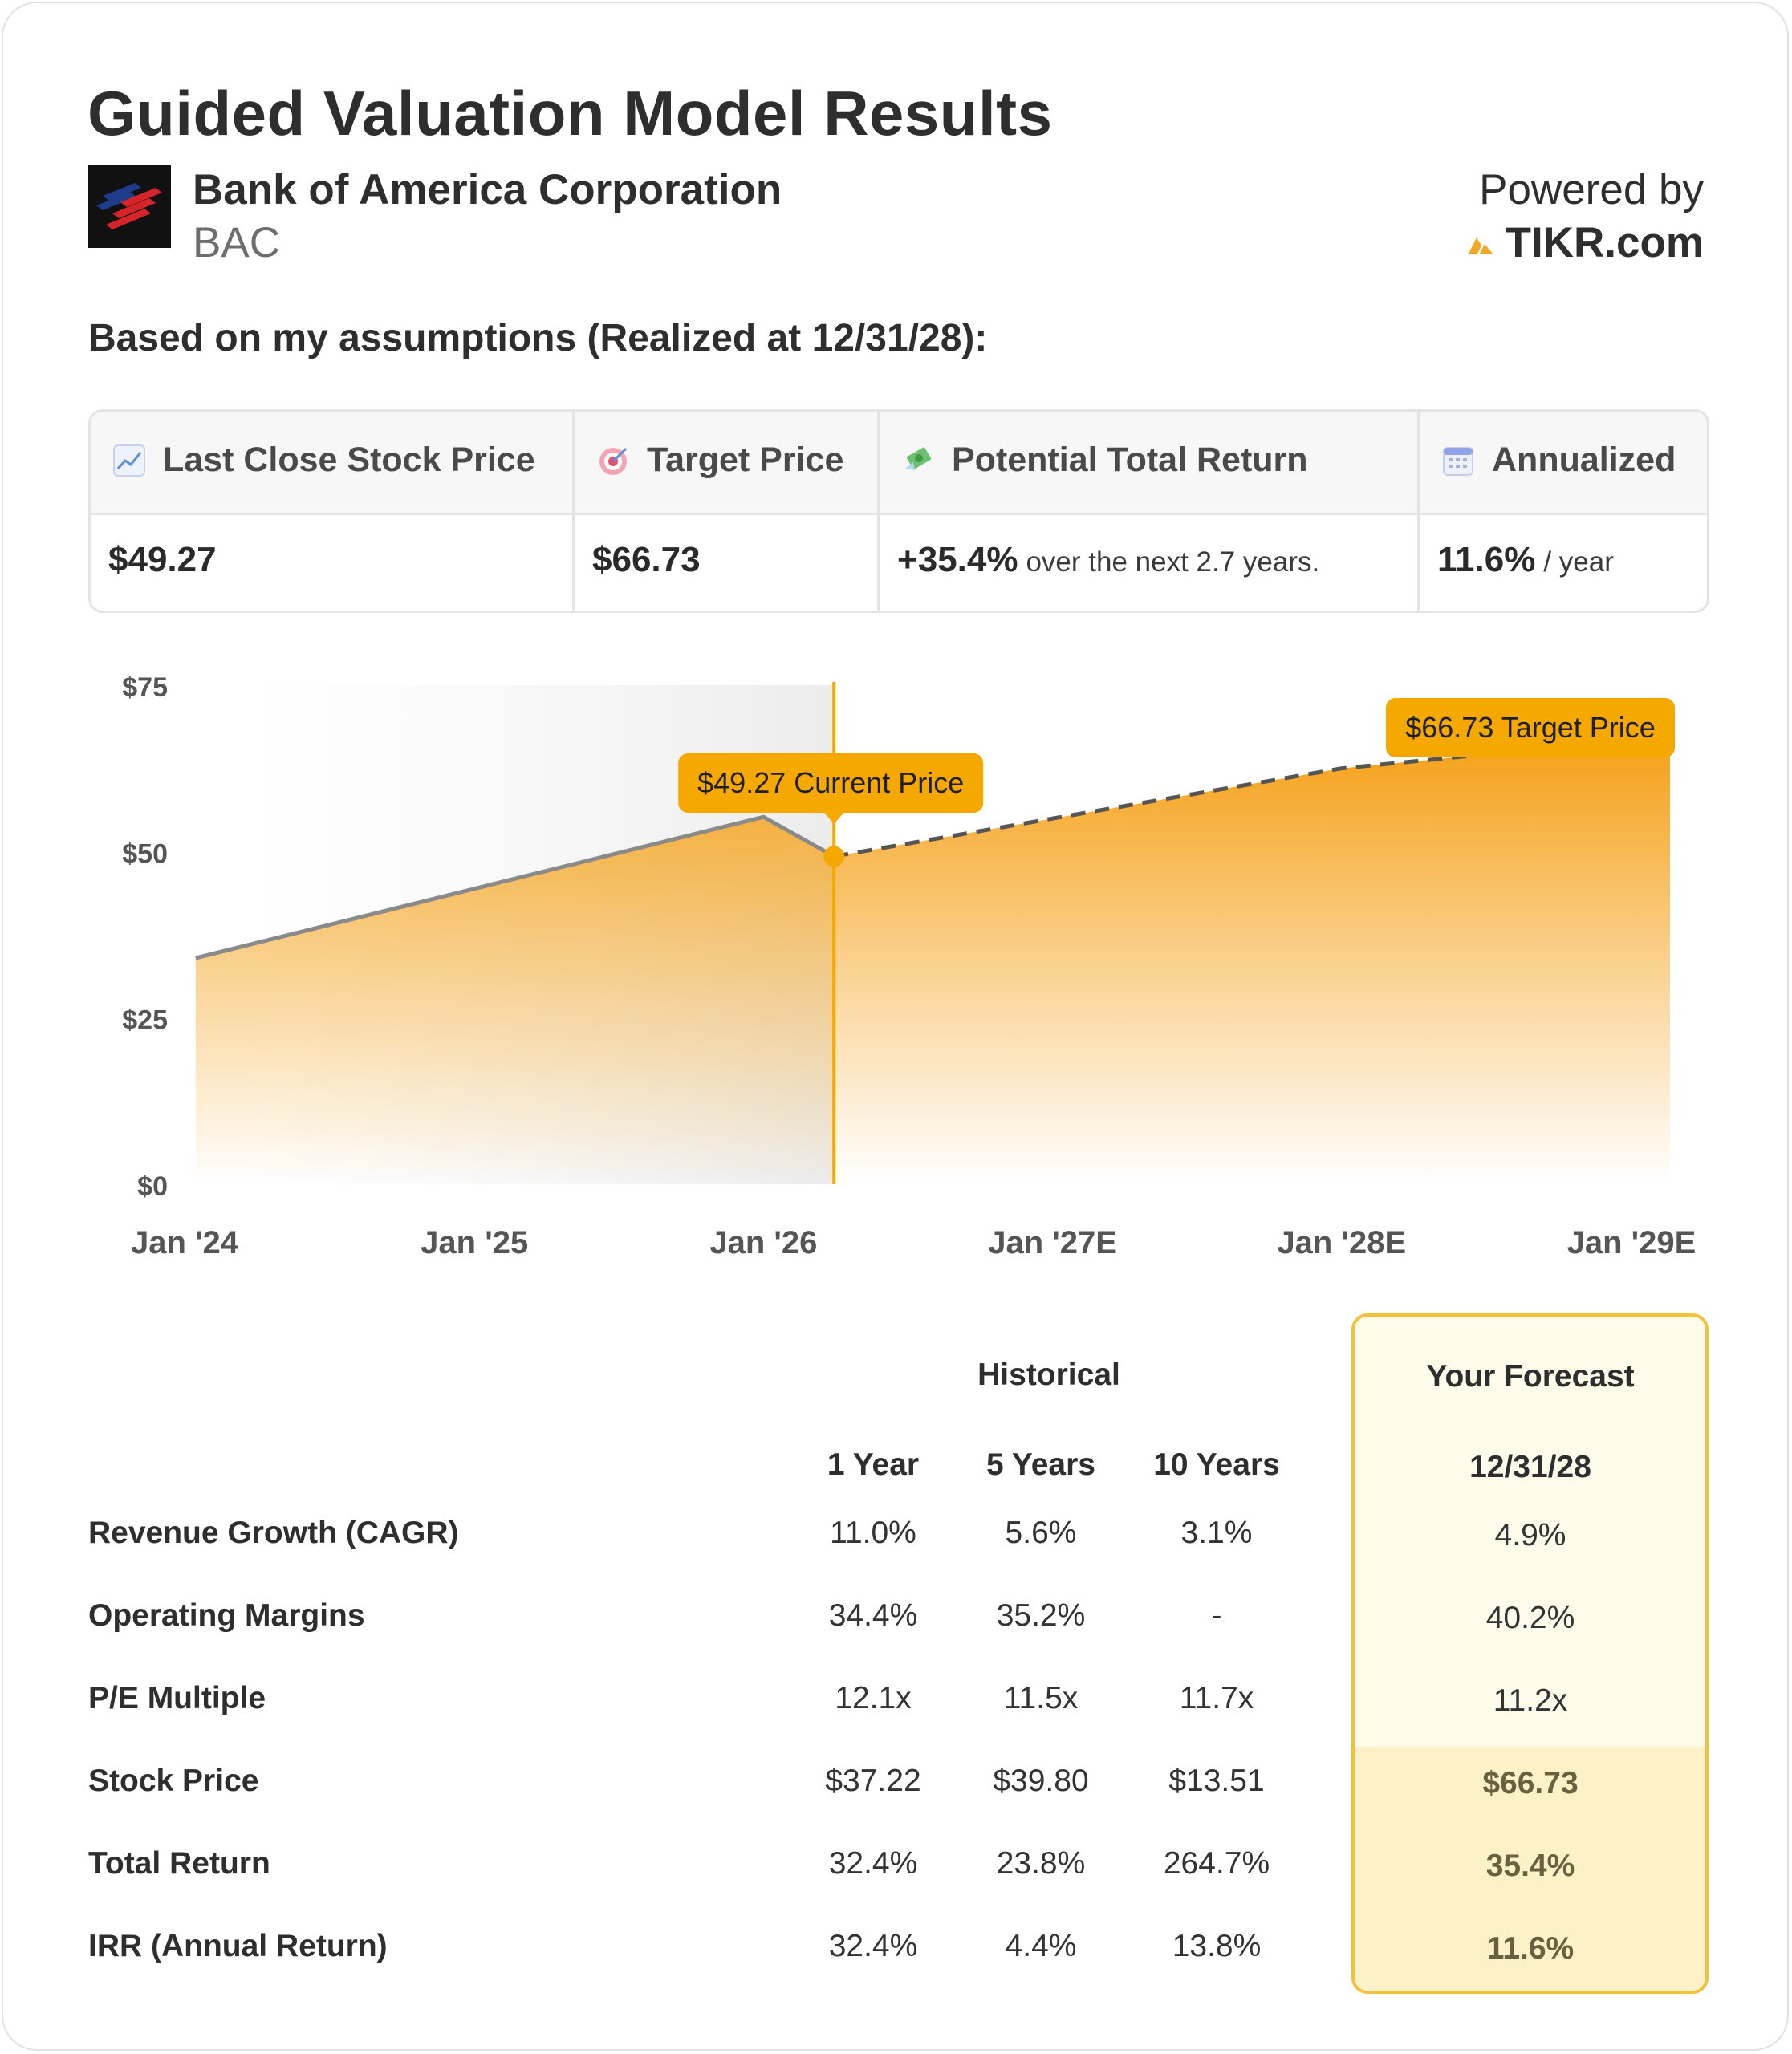 This screenshot has width=1792, height=2054. I want to click on company-name: Bank of America Corporation, so click(487, 190).